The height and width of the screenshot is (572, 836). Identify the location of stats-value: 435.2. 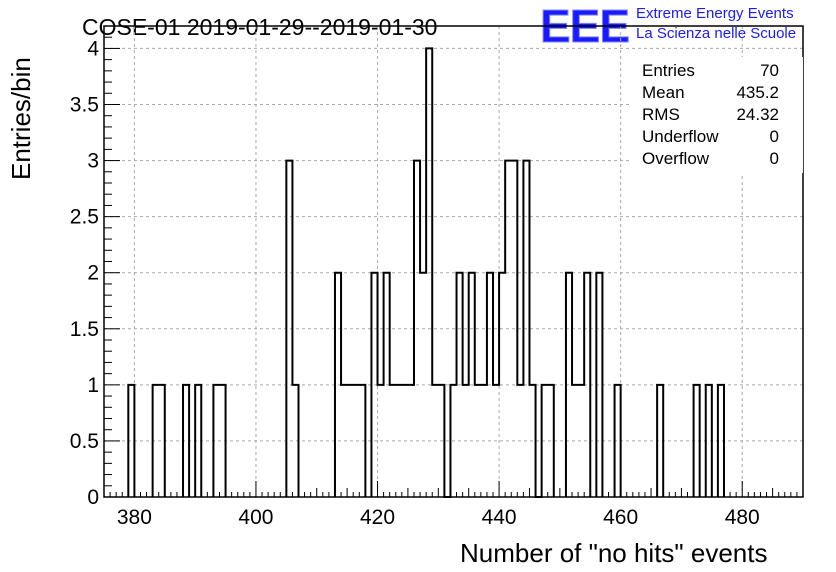
(757, 92).